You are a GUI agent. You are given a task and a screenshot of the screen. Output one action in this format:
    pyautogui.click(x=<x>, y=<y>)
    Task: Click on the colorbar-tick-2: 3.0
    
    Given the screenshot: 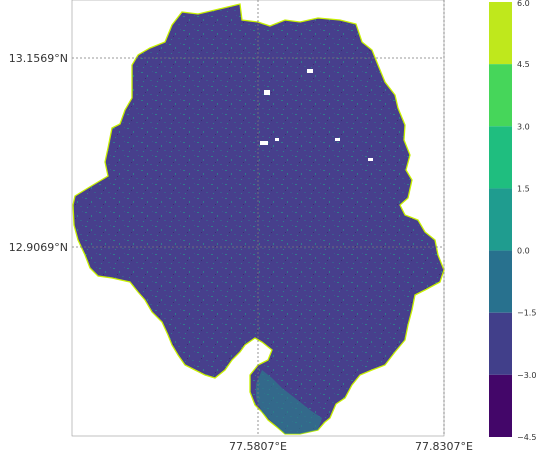 What is the action you would take?
    pyautogui.click(x=523, y=126)
    